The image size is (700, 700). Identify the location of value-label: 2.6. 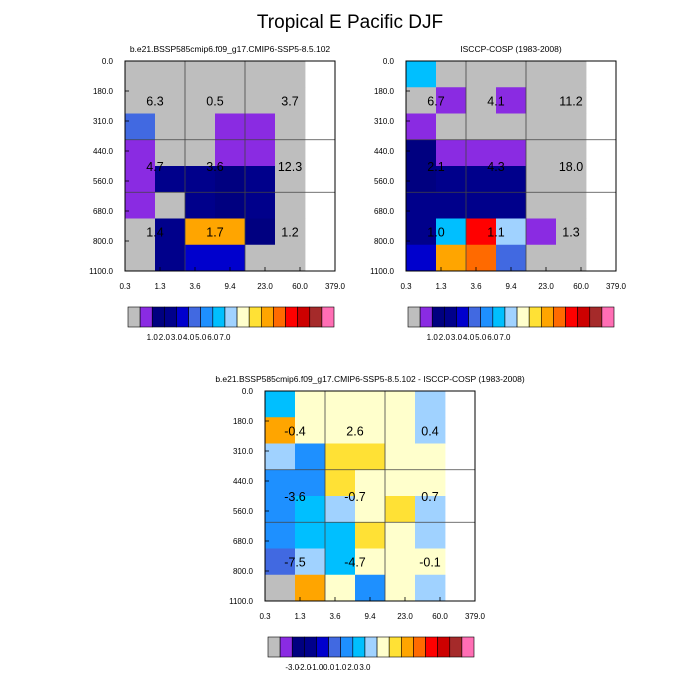
(354, 431).